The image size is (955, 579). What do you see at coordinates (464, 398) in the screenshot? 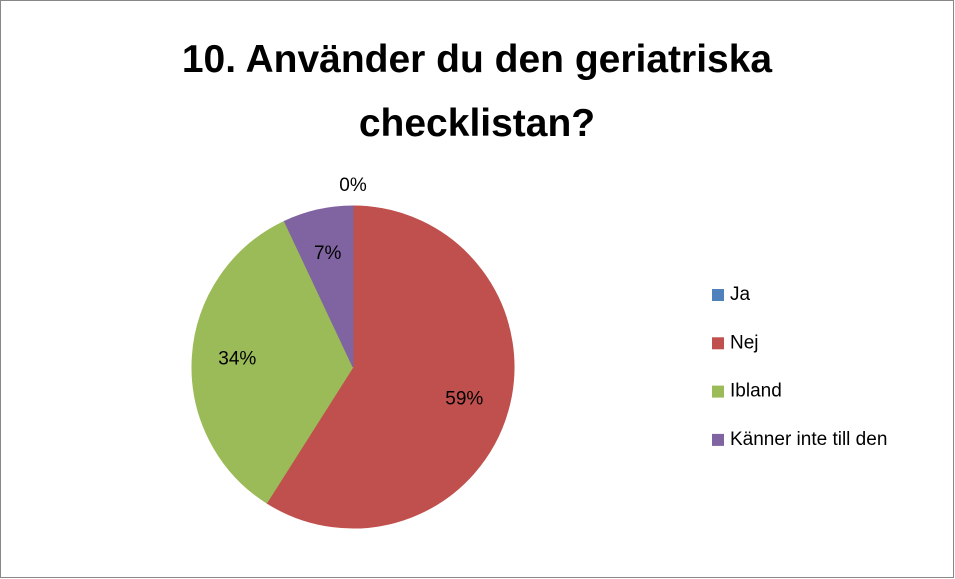
I see `data-label: 59%` at bounding box center [464, 398].